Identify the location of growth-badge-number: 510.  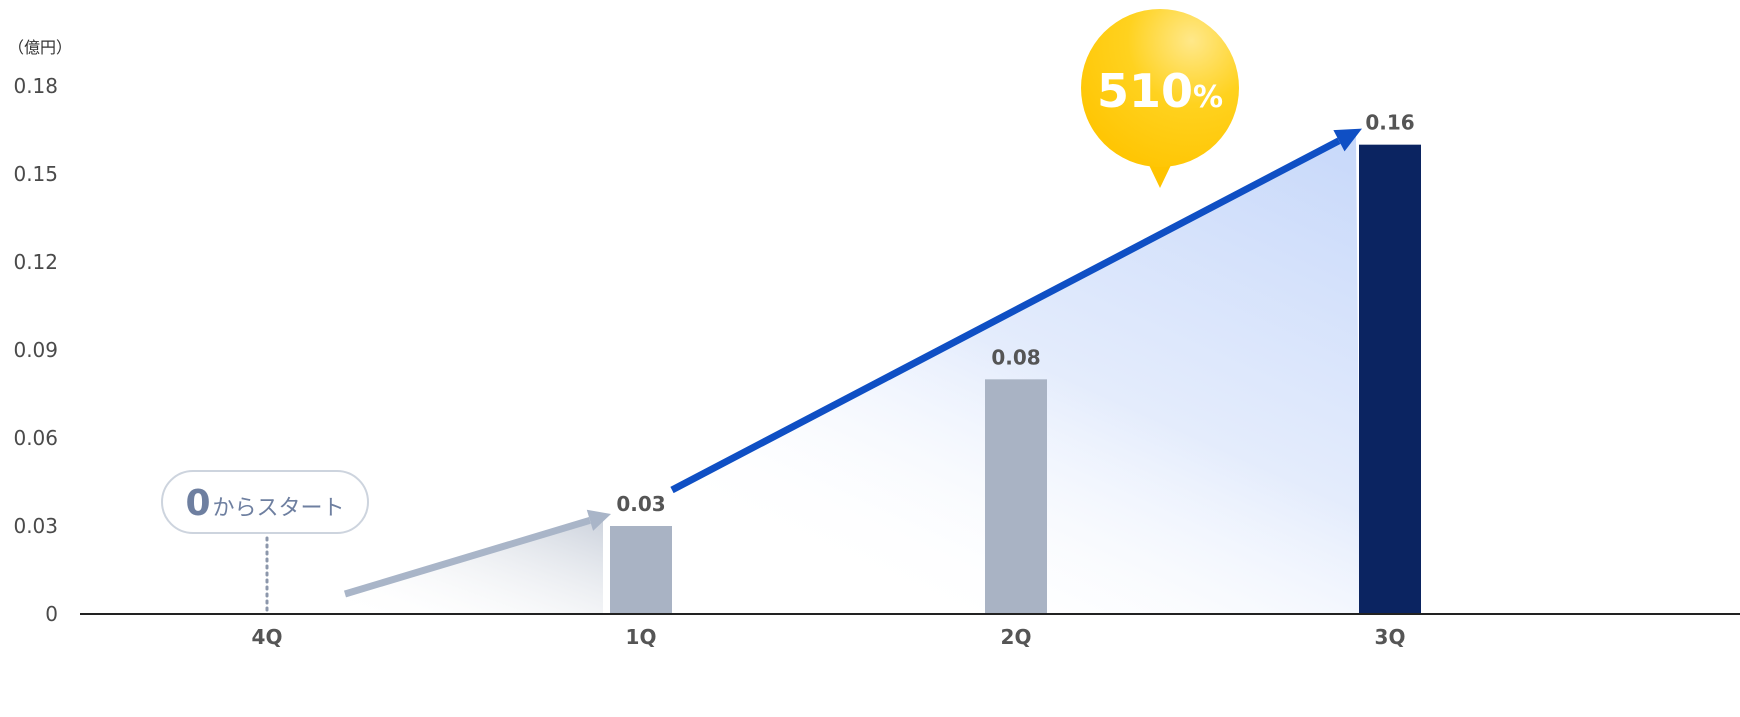
(1145, 91).